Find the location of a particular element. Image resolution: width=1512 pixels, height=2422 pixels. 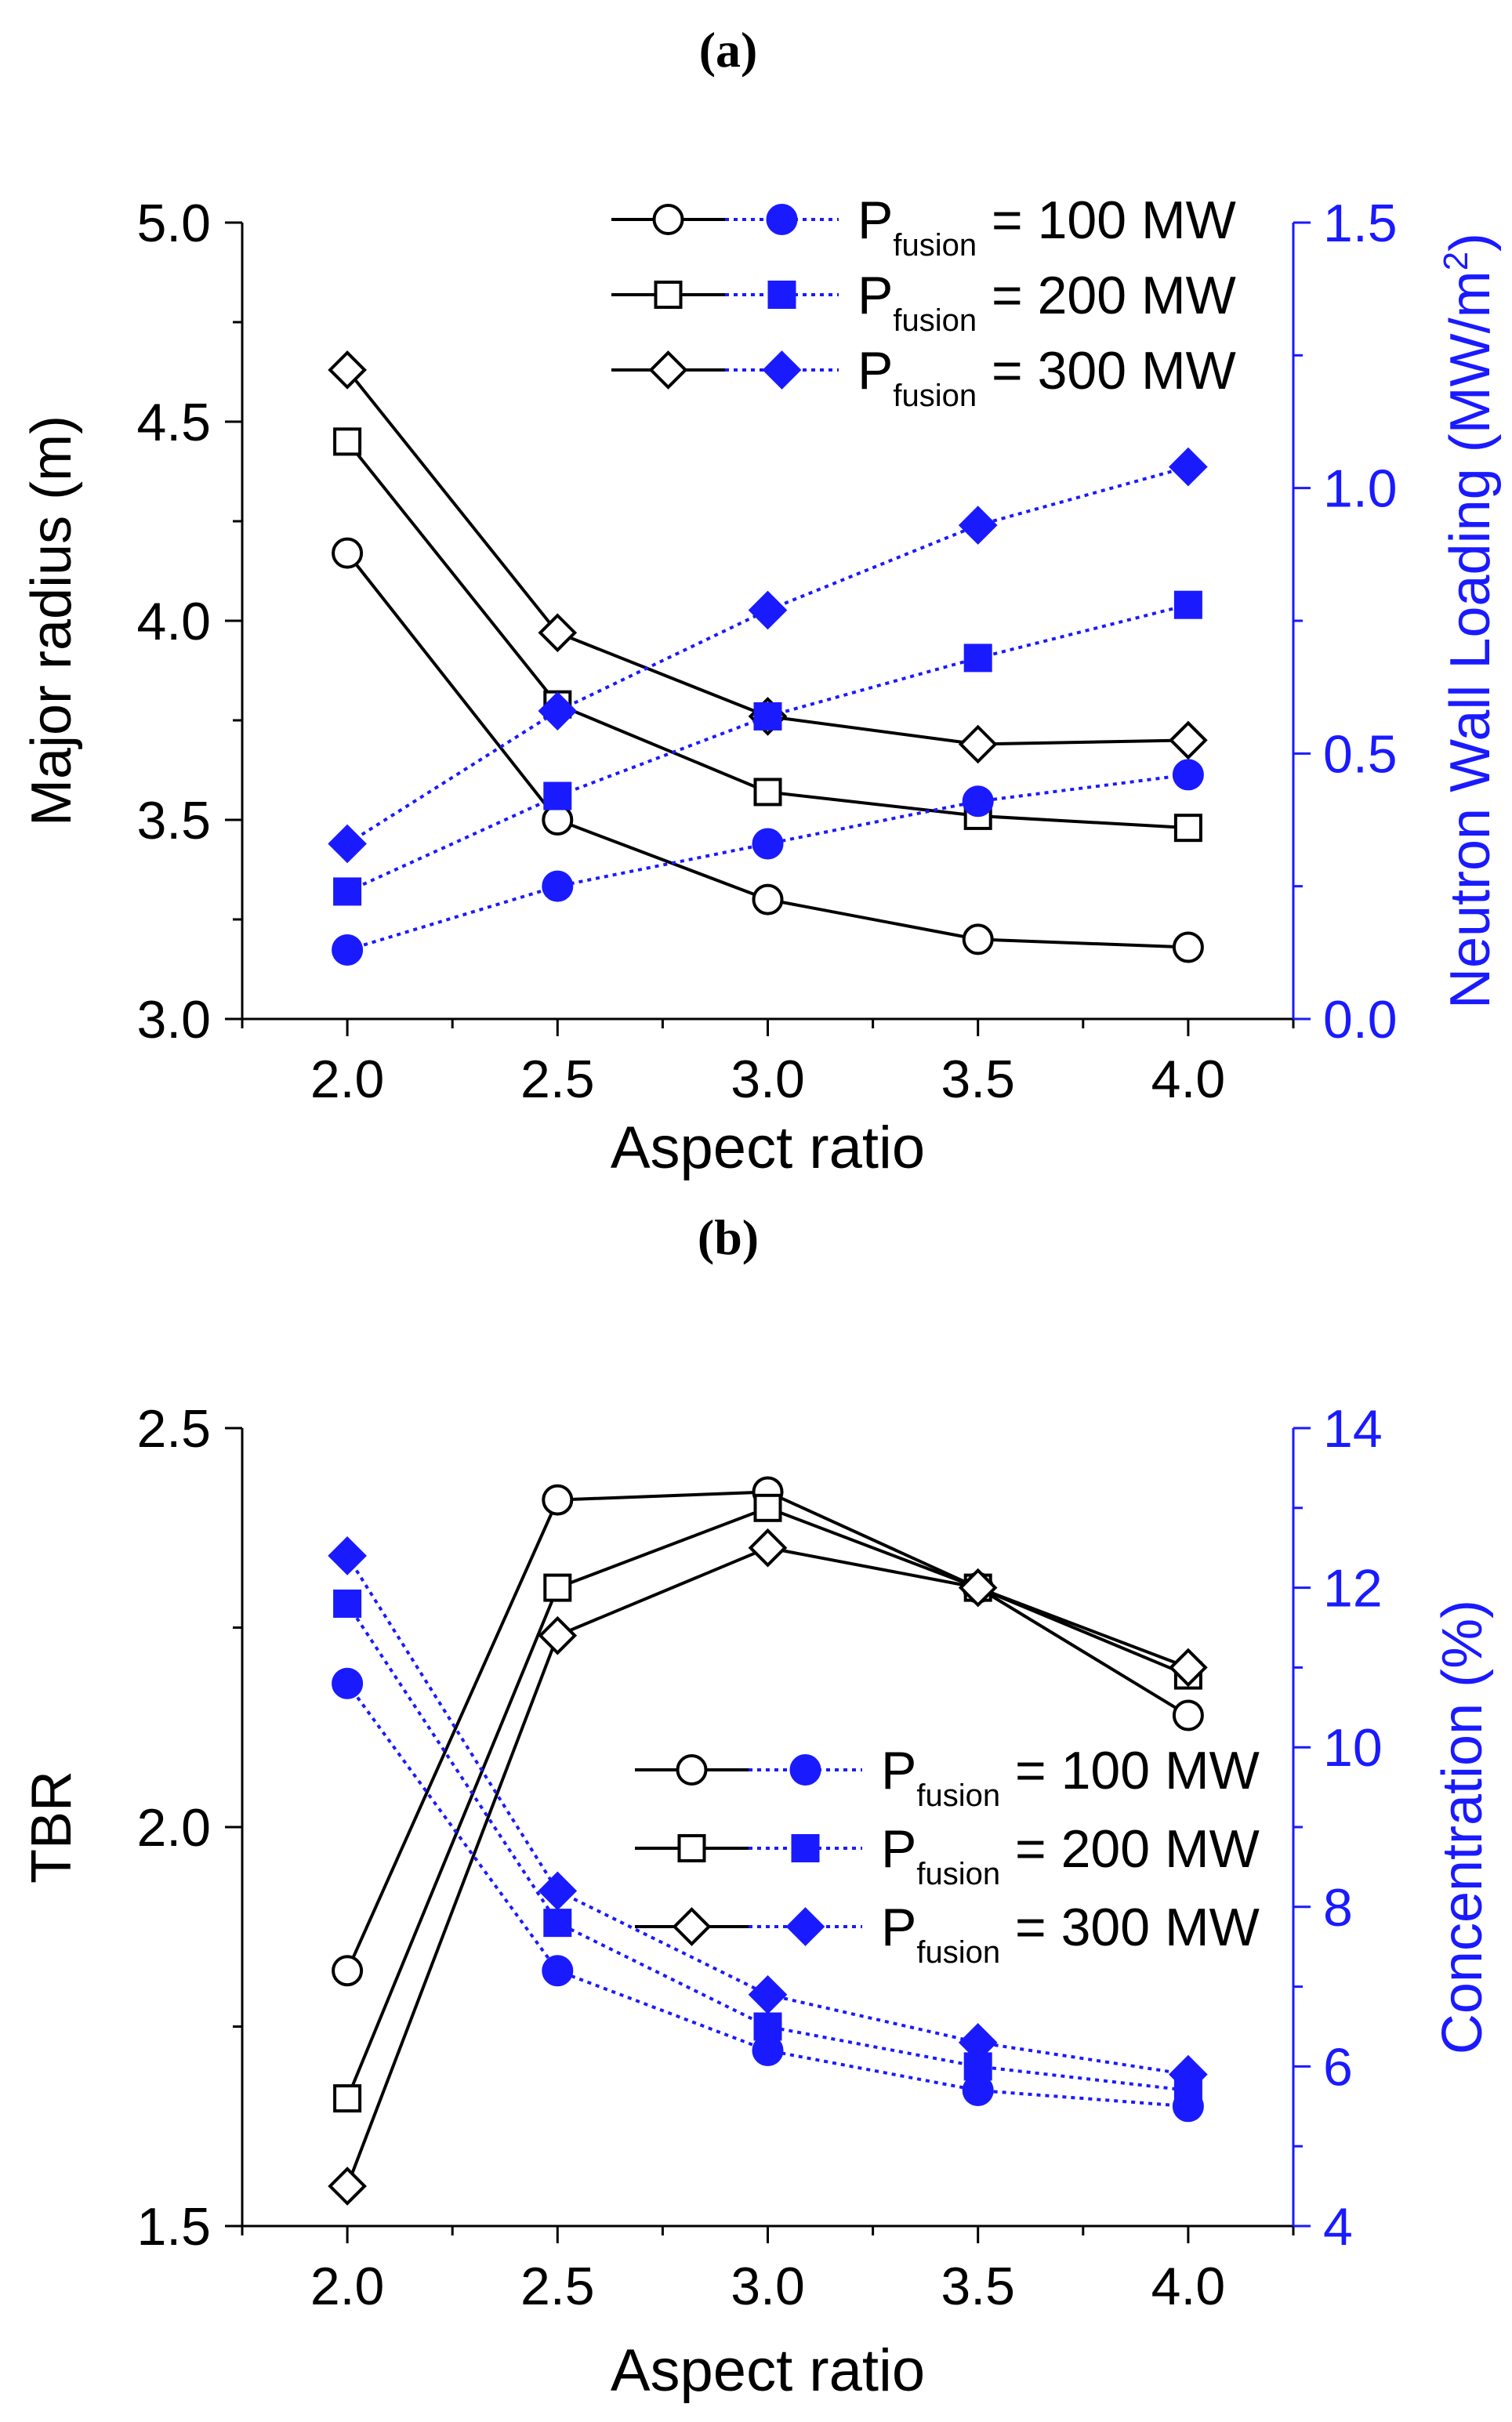

y-axis-title: Major radius (m) is located at coordinates (51, 620).